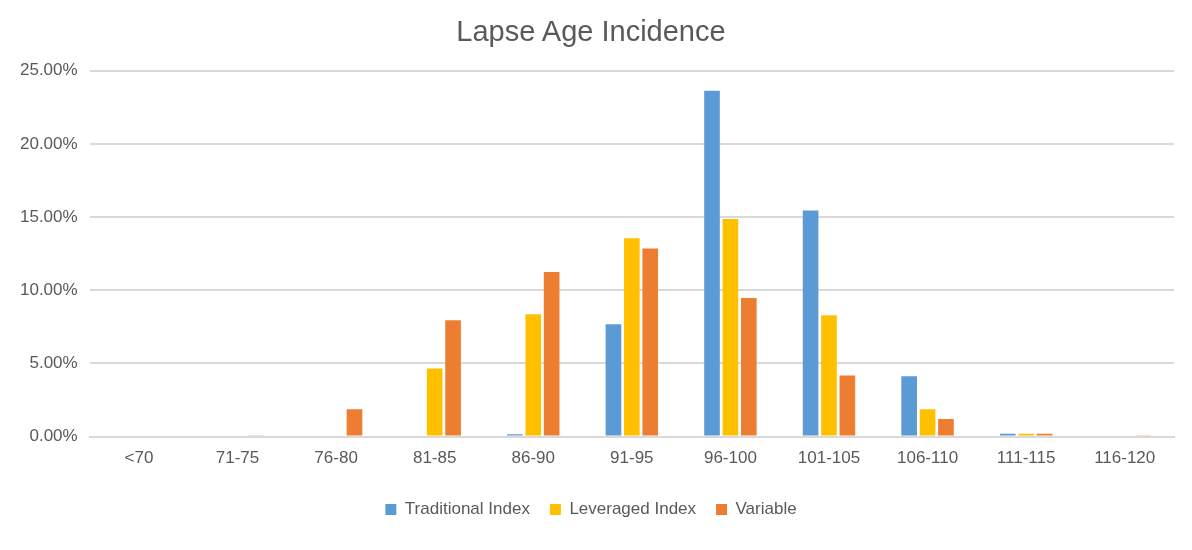  What do you see at coordinates (48, 289) in the screenshot?
I see `y-tick-label: 10.00%` at bounding box center [48, 289].